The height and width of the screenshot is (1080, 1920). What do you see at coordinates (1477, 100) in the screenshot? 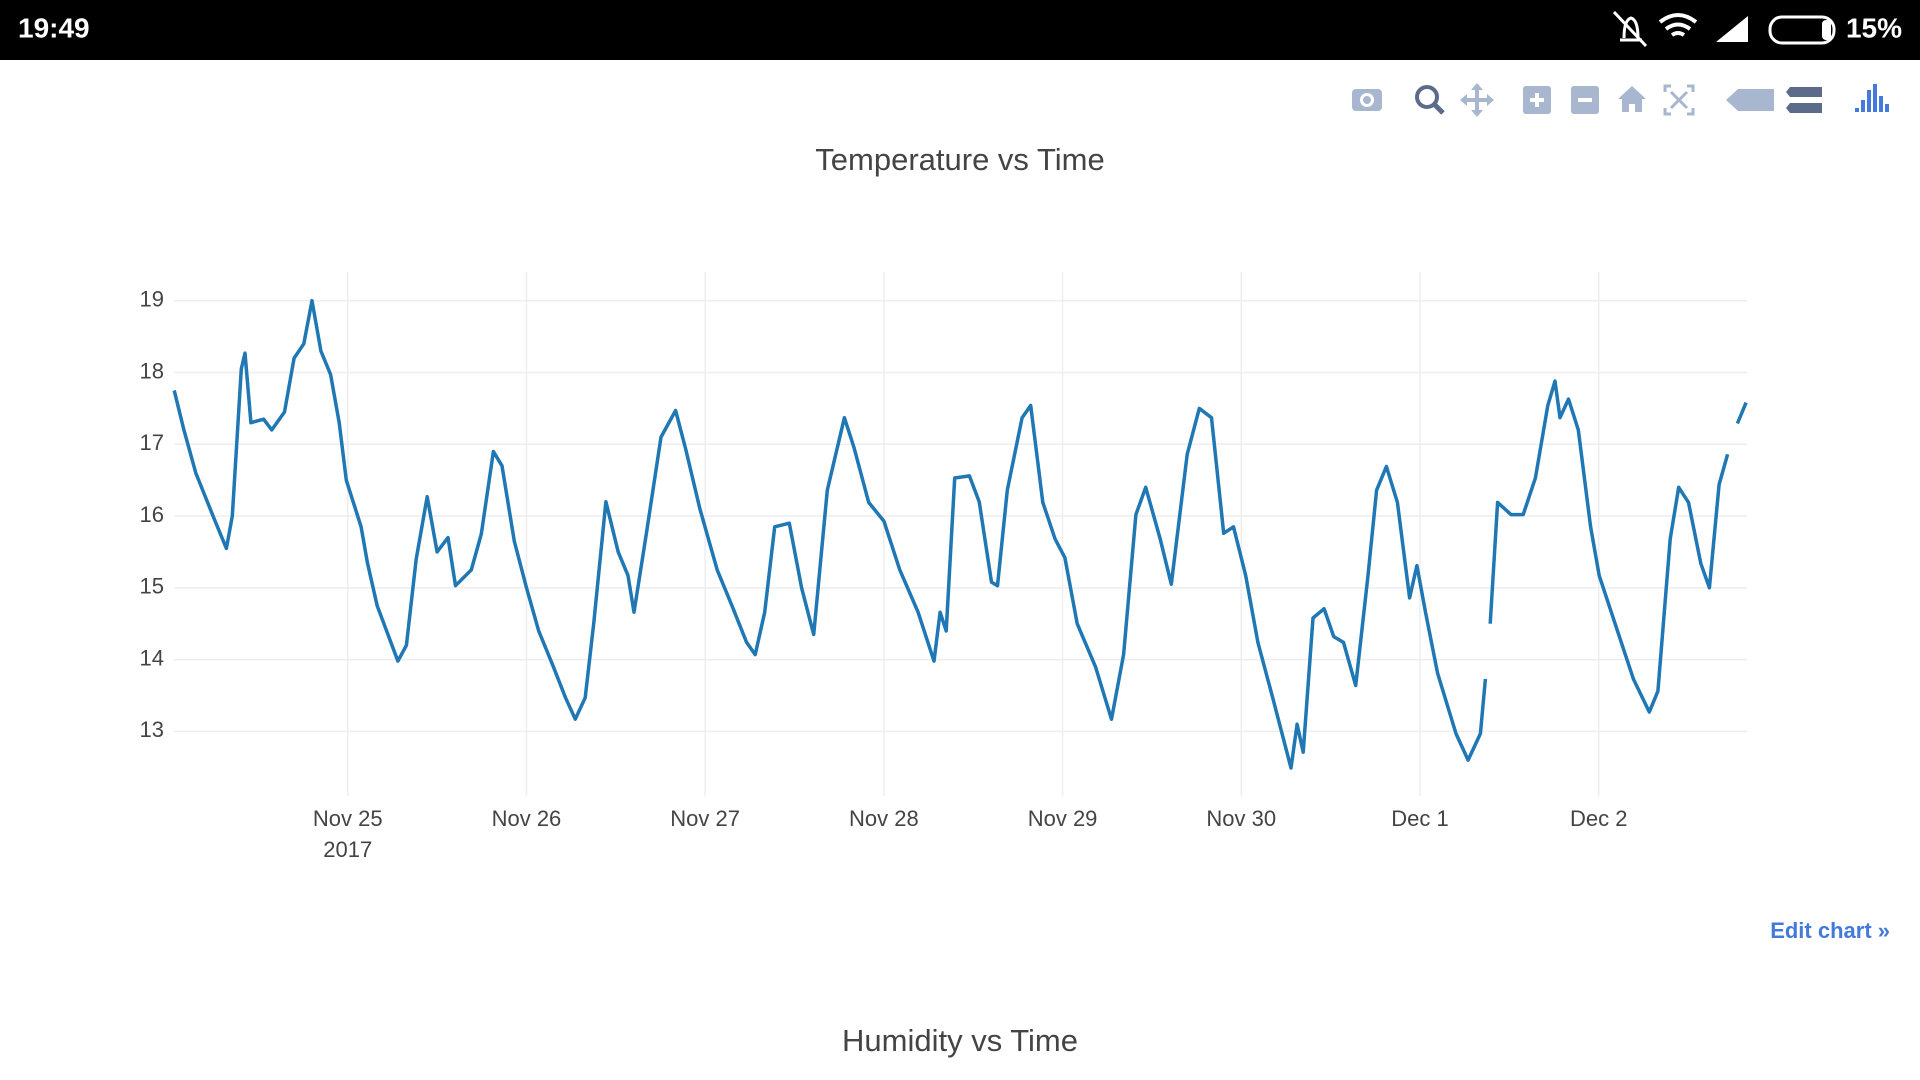
I see `pan-button` at bounding box center [1477, 100].